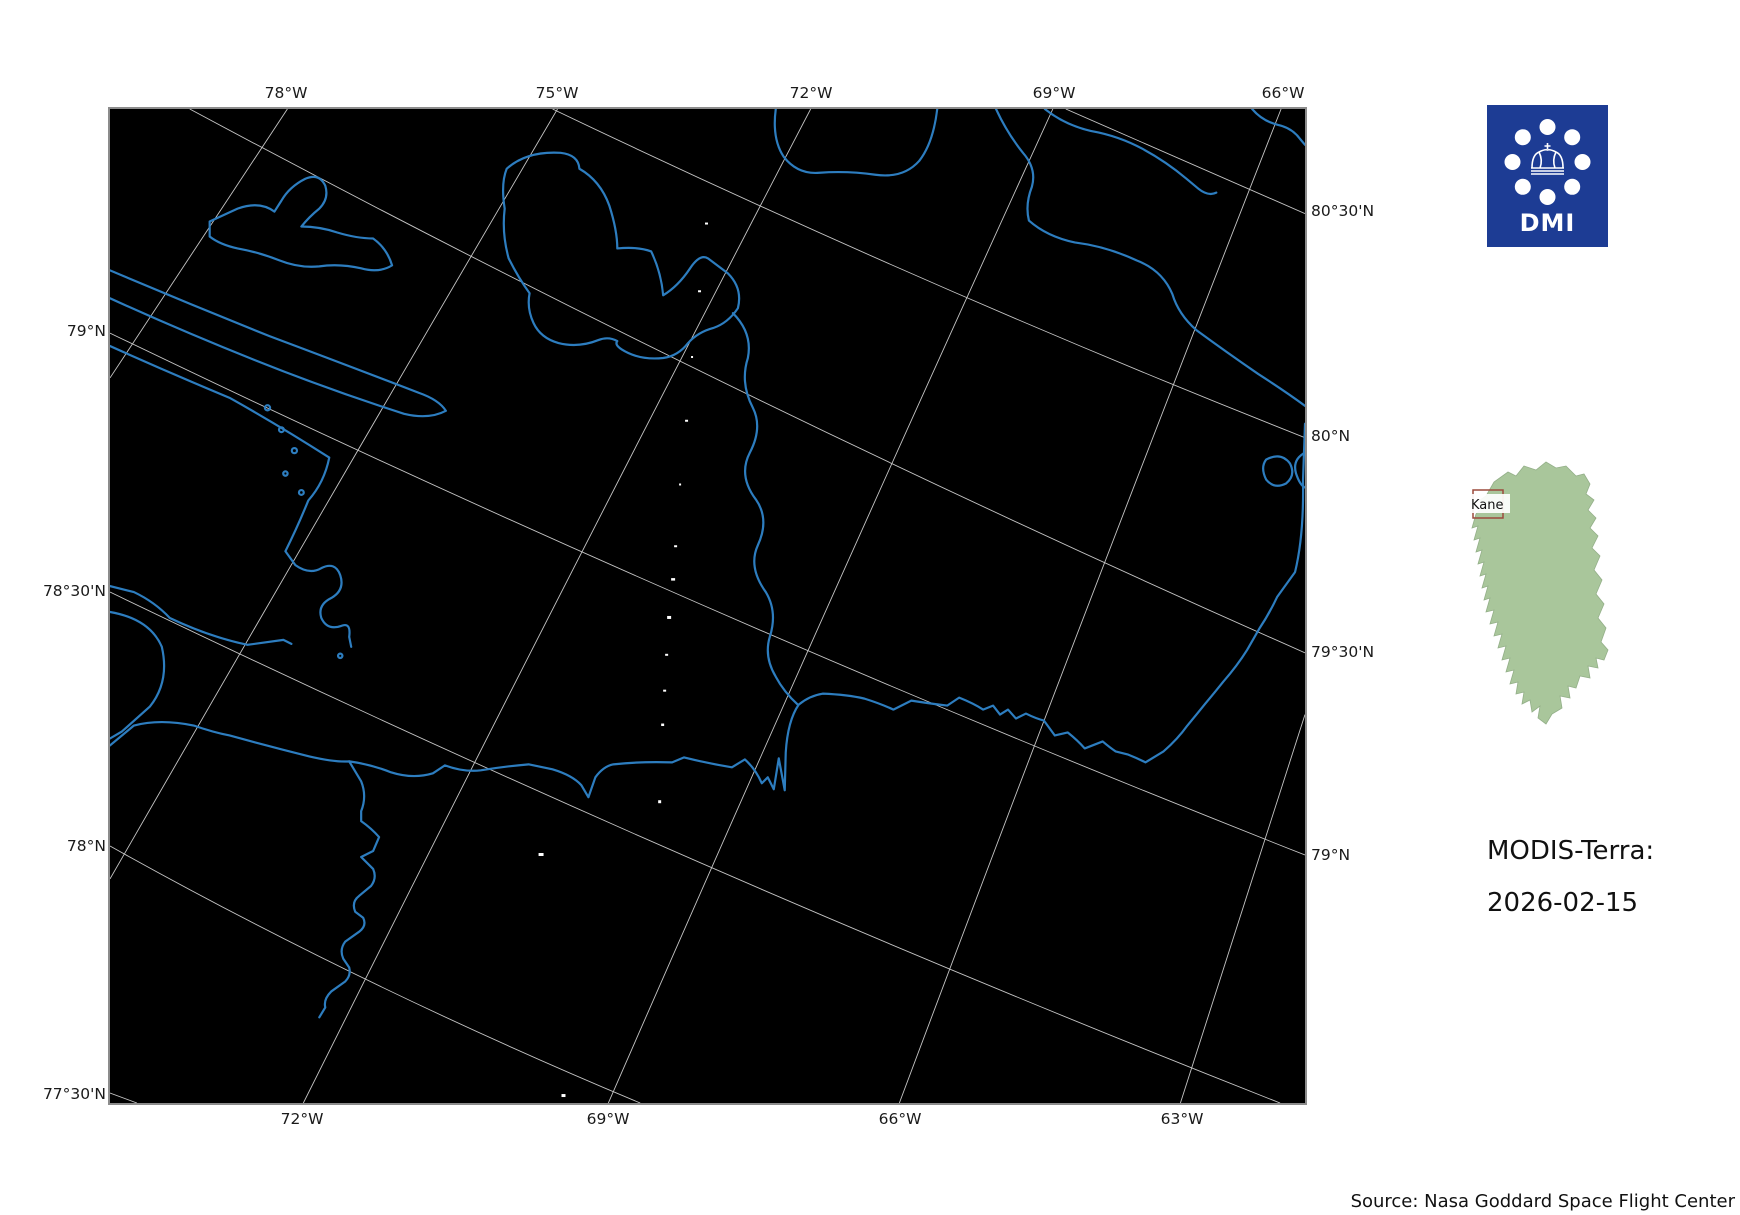 The image size is (1740, 1215). I want to click on source-credit: Source: Nasa Goddard Space Flight Center, so click(1542, 1201).